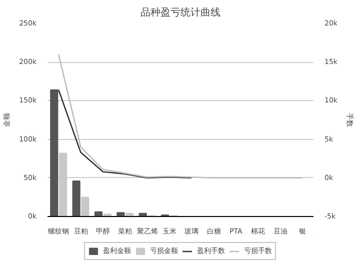  I want to click on chart-title: 品种盈亏统计曲线, so click(180, 12).